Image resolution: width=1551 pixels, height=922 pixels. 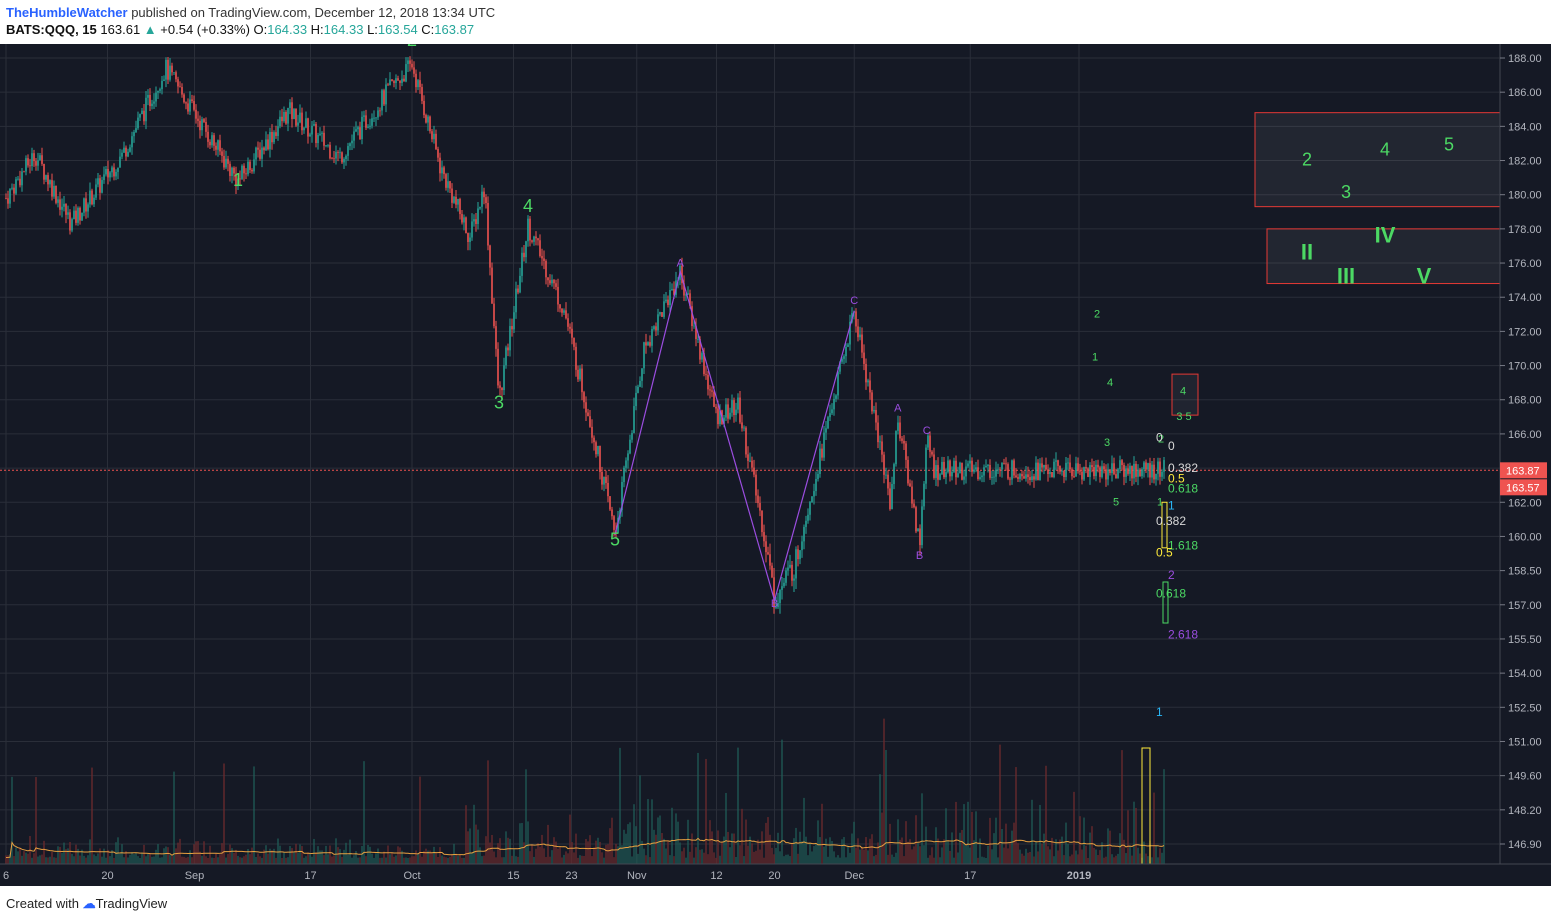 What do you see at coordinates (42, 903) in the screenshot?
I see `created-text: Created with` at bounding box center [42, 903].